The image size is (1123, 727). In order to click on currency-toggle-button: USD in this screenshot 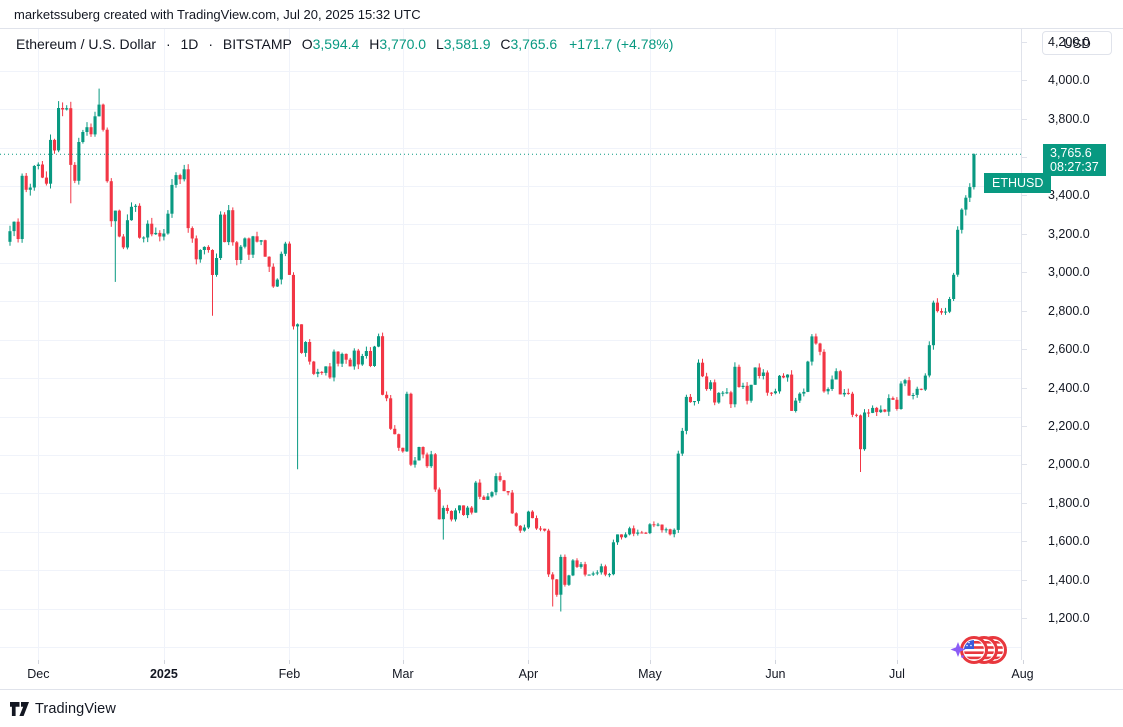, I will do `click(1077, 43)`.